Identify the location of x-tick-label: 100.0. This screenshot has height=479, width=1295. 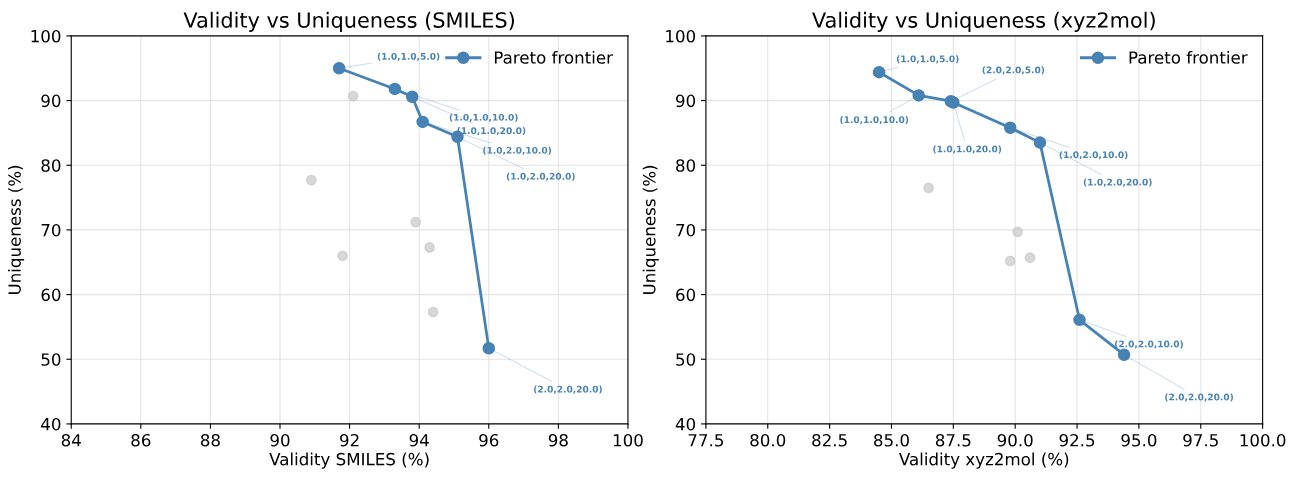
(1263, 440).